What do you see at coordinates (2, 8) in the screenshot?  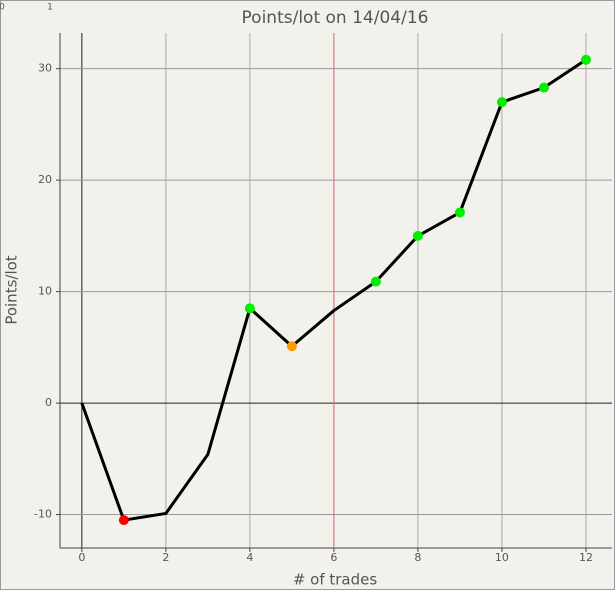 I see `ruler-label: 0` at bounding box center [2, 8].